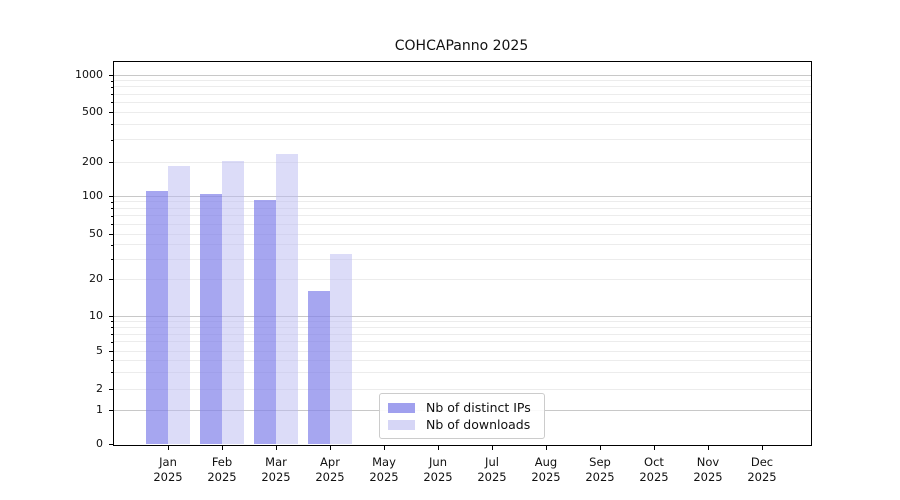  What do you see at coordinates (461, 46) in the screenshot?
I see `chart-title: COHCAPanno 2025` at bounding box center [461, 46].